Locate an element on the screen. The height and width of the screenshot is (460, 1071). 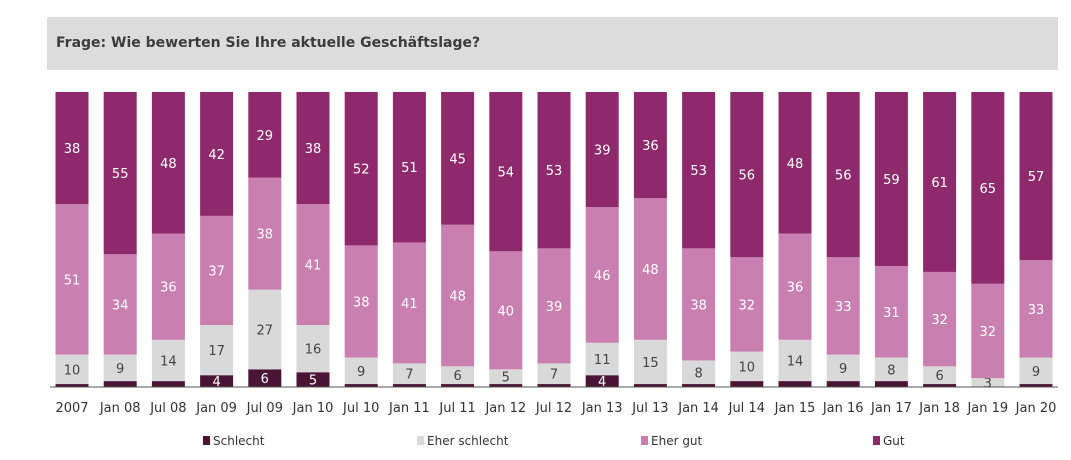
data-label: 9 is located at coordinates (843, 369).